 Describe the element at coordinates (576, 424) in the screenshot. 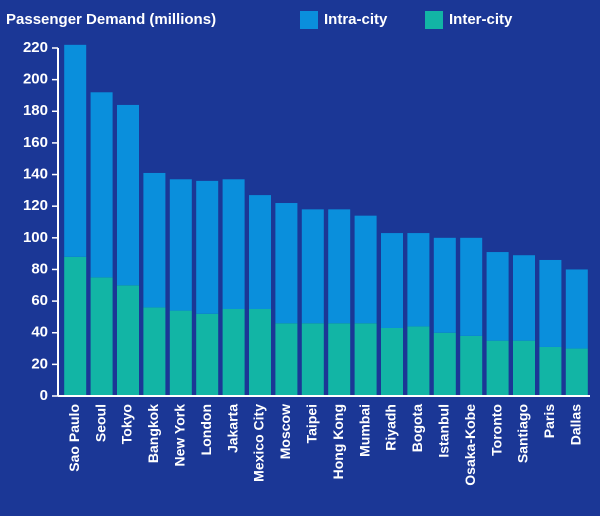

I see `x-tick-label: Dallas` at that location.